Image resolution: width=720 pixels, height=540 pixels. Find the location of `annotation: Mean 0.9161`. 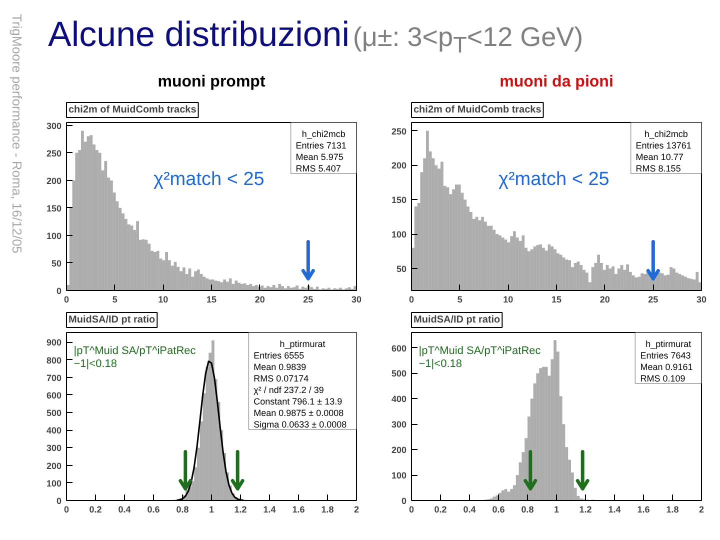

annotation: Mean 0.9161 is located at coordinates (666, 367).